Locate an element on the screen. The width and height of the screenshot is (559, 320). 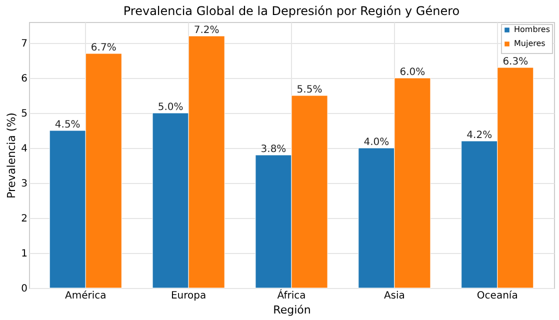
x-tick-label: Asia is located at coordinates (394, 296).